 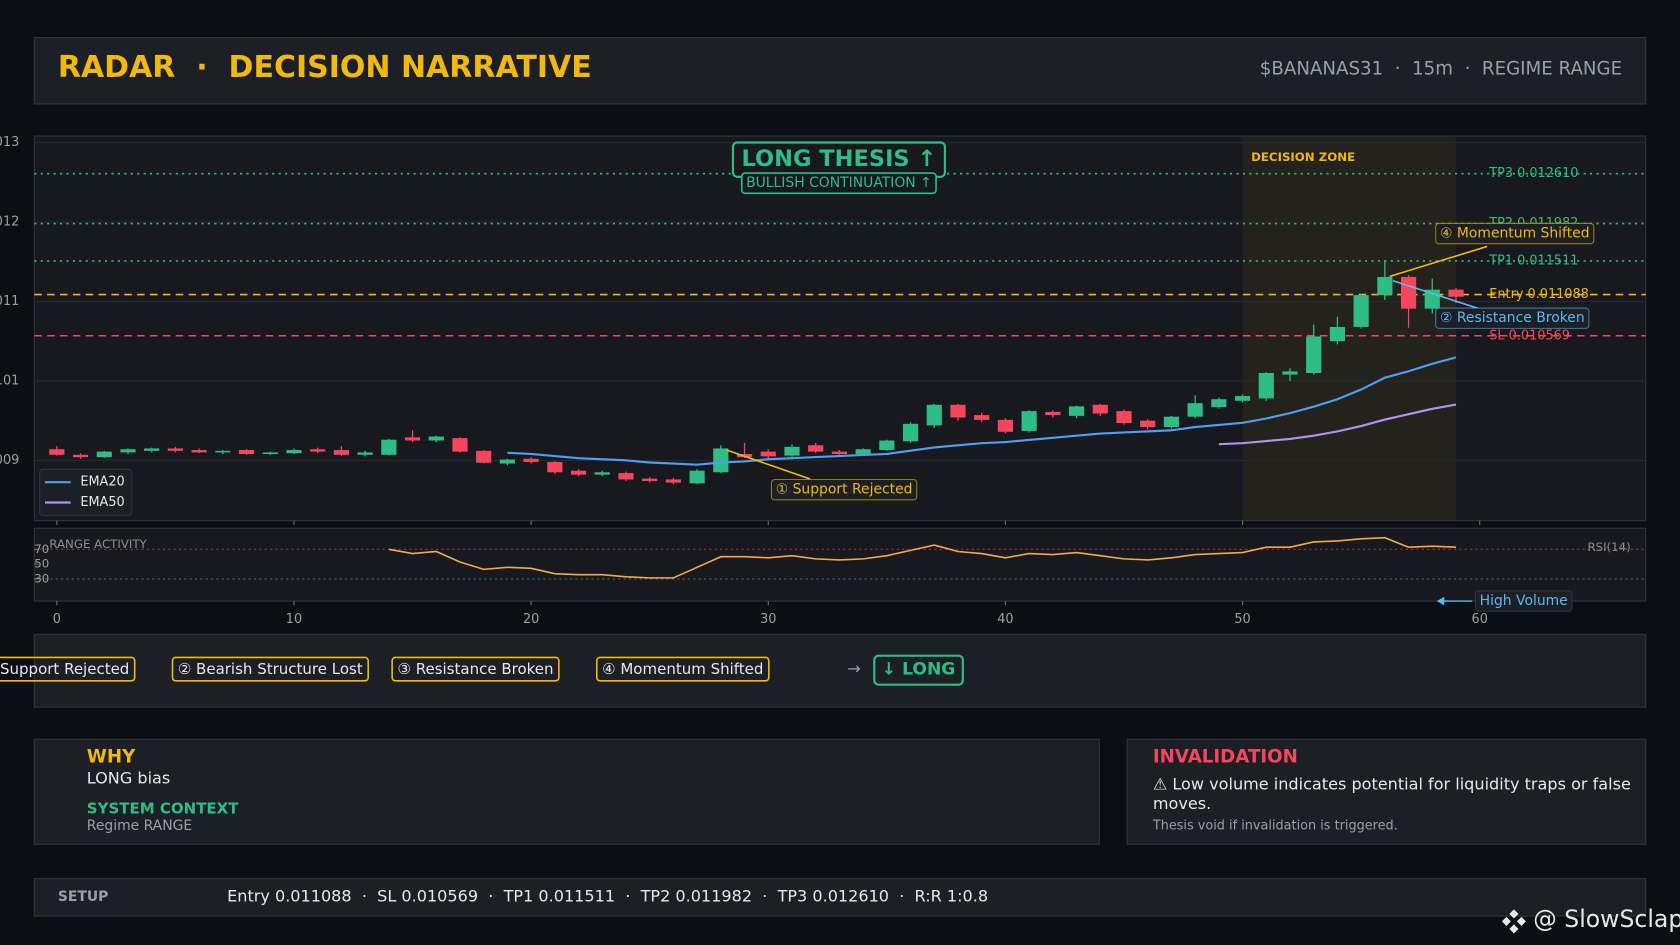 What do you see at coordinates (1303, 157) in the screenshot?
I see `decision-zone-label: DECISION ZONE` at bounding box center [1303, 157].